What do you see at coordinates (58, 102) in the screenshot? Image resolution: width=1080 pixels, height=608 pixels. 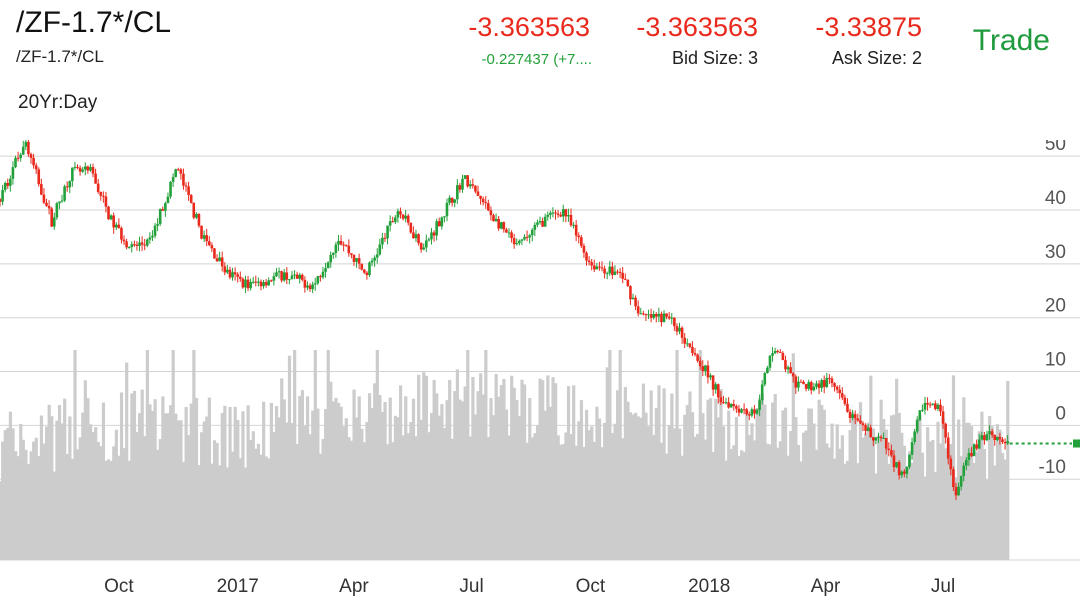 I see `range-label: 20Yr:Day` at bounding box center [58, 102].